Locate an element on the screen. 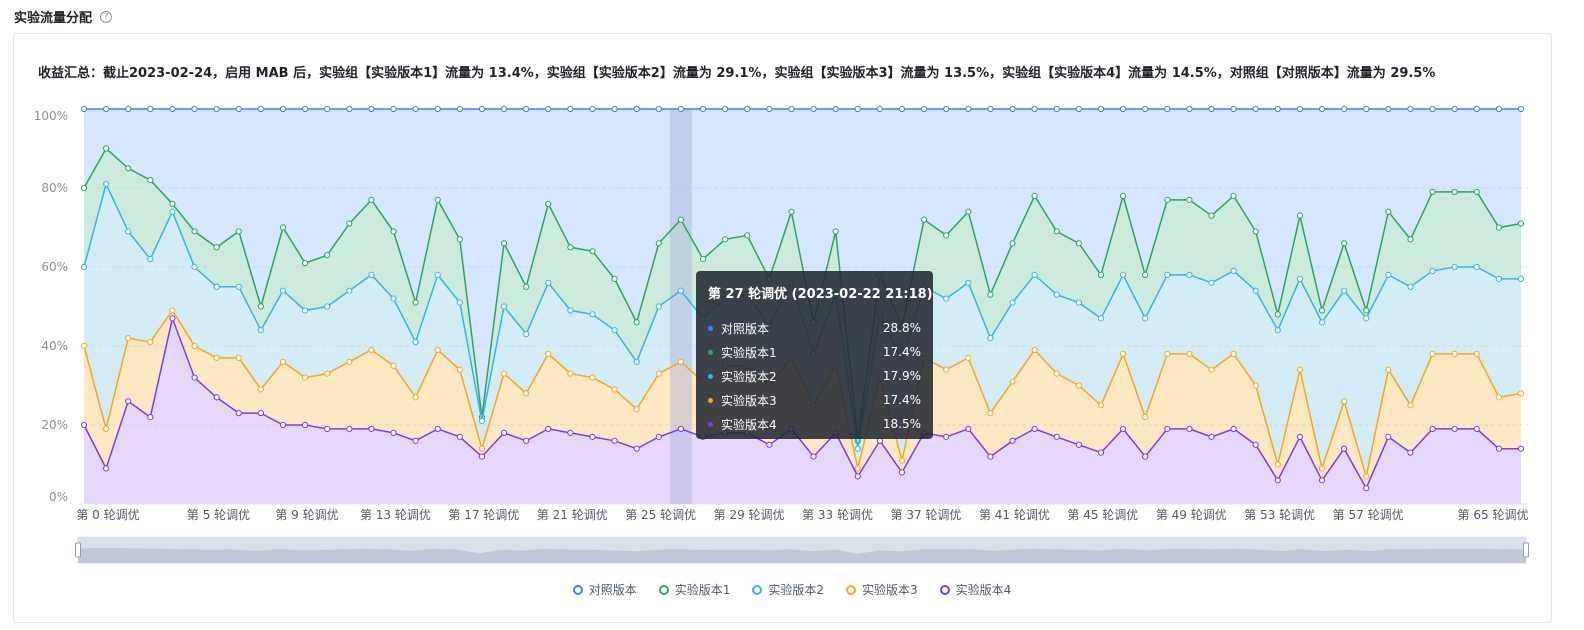 The width and height of the screenshot is (1584, 630). tooltip-series-value: 17.9% is located at coordinates (901, 376).